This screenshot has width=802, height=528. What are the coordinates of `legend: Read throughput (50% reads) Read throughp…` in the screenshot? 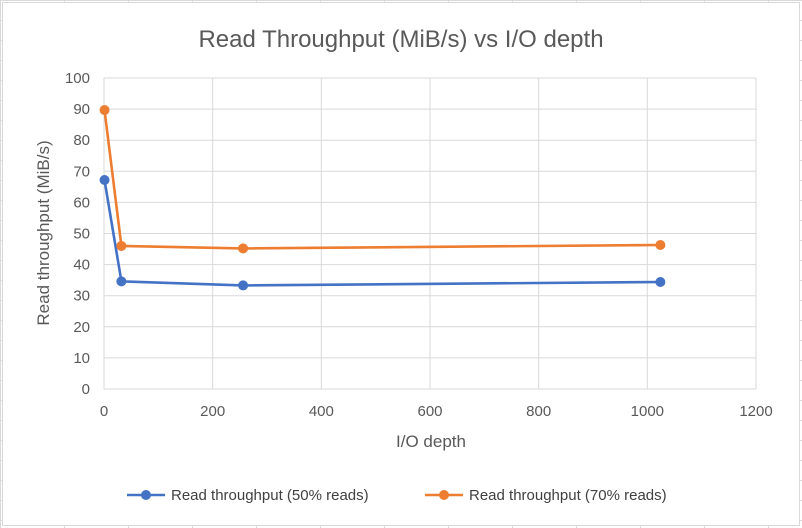 It's located at (397, 495).